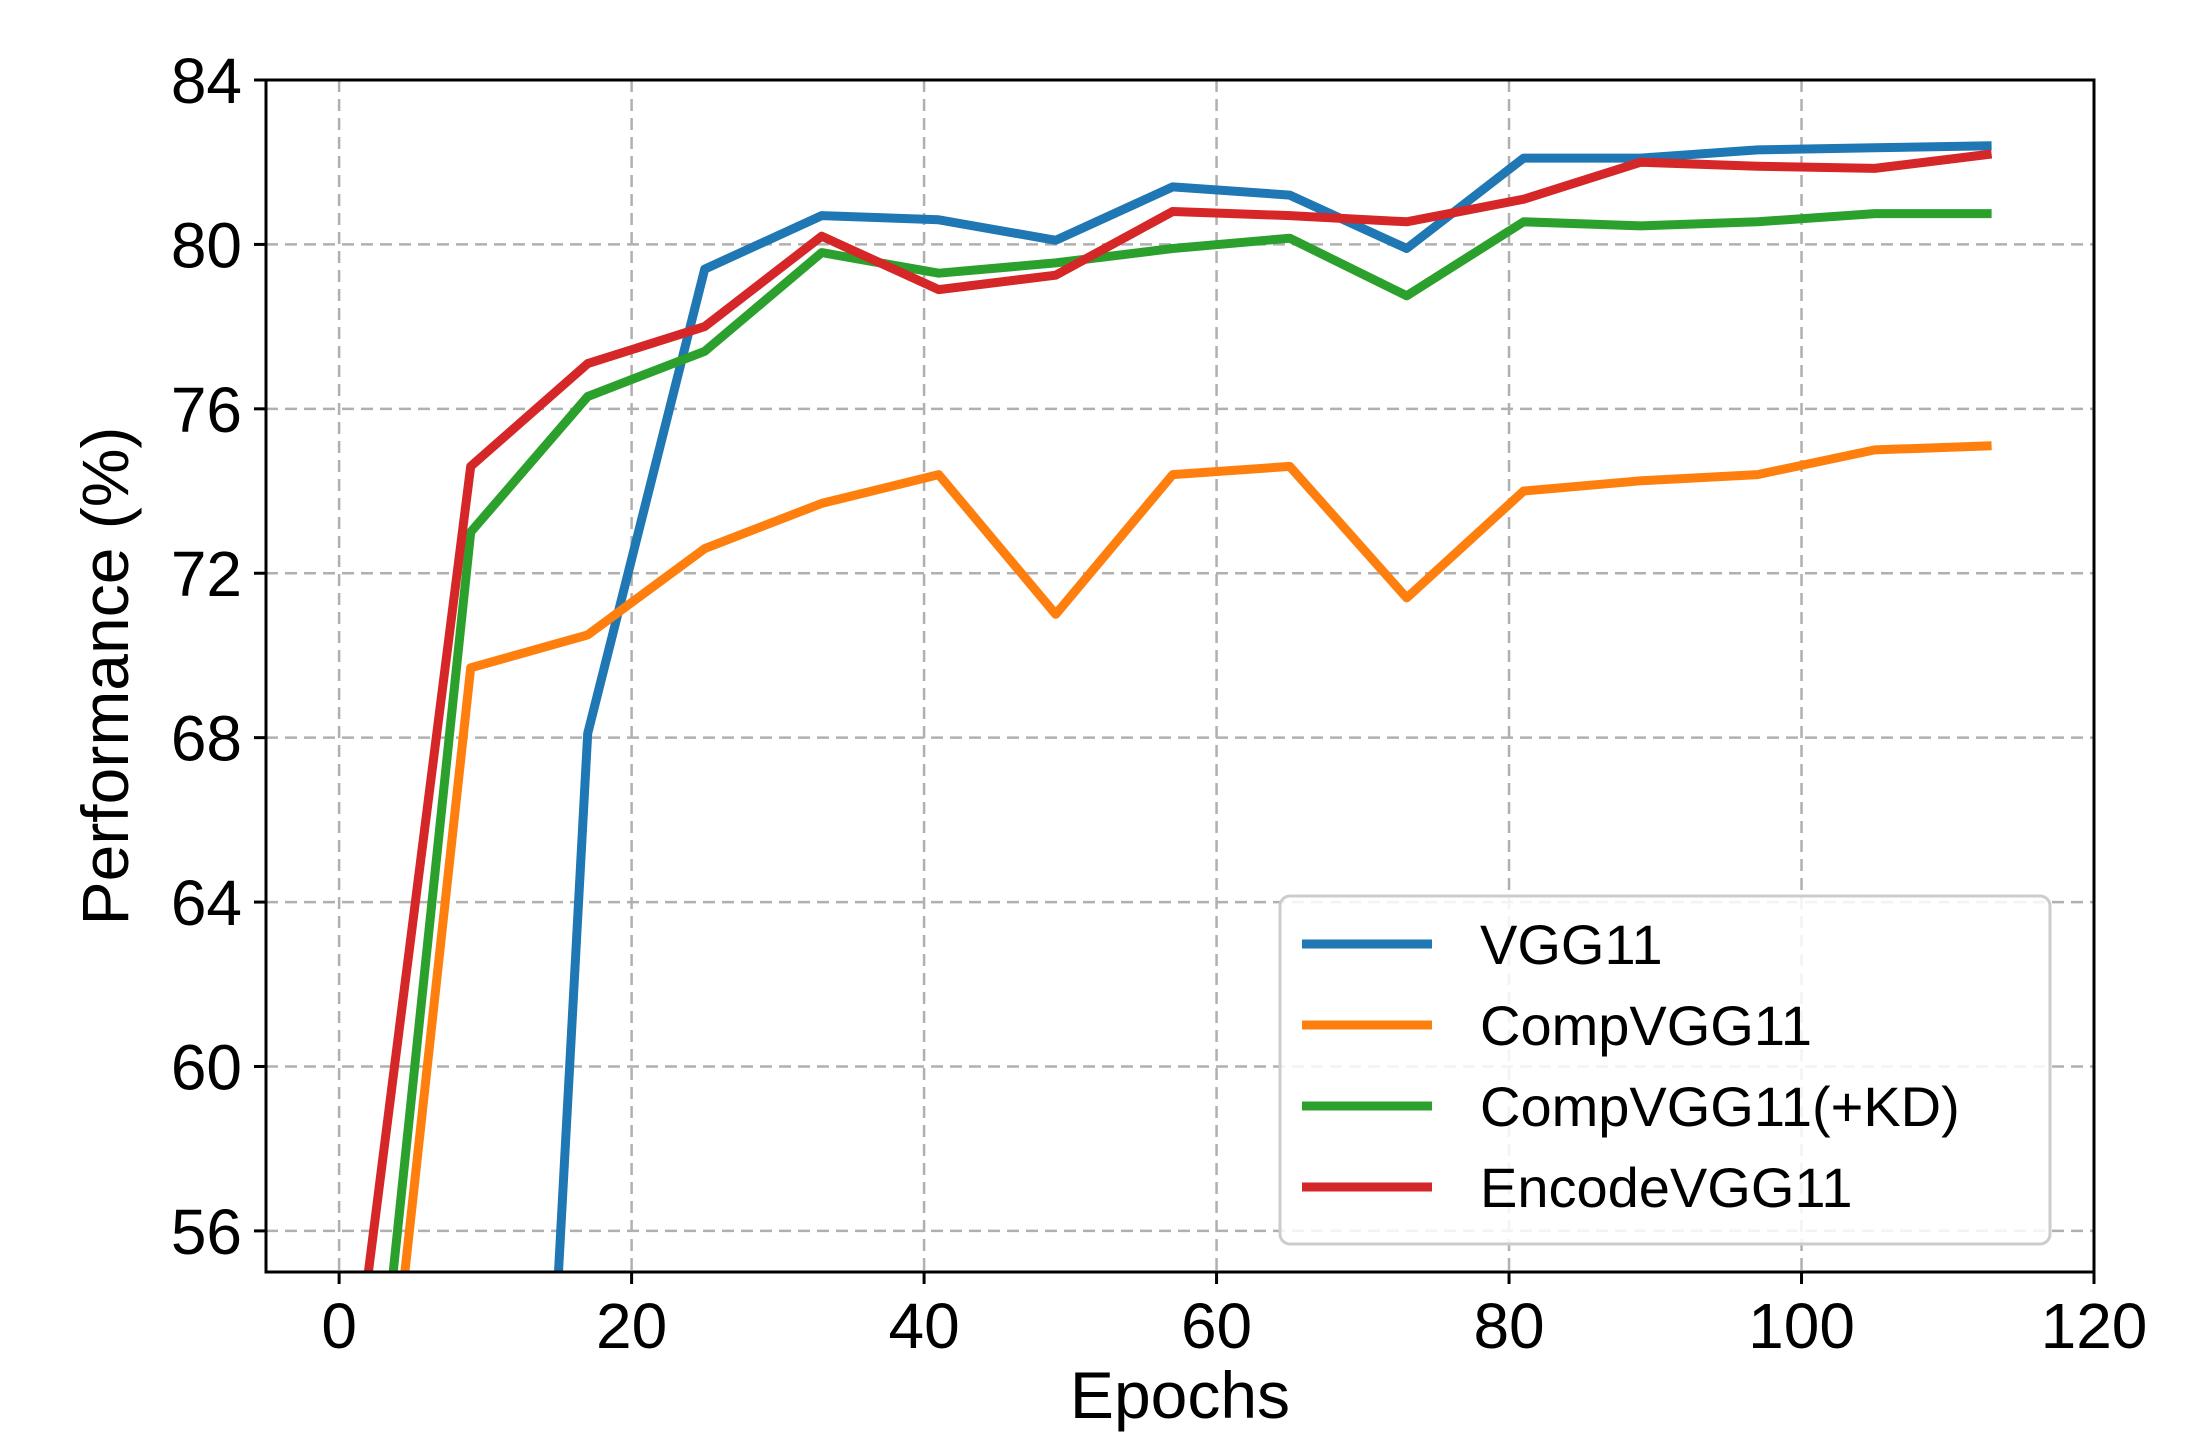  What do you see at coordinates (923, 1326) in the screenshot?
I see `x-tick-label: 40` at bounding box center [923, 1326].